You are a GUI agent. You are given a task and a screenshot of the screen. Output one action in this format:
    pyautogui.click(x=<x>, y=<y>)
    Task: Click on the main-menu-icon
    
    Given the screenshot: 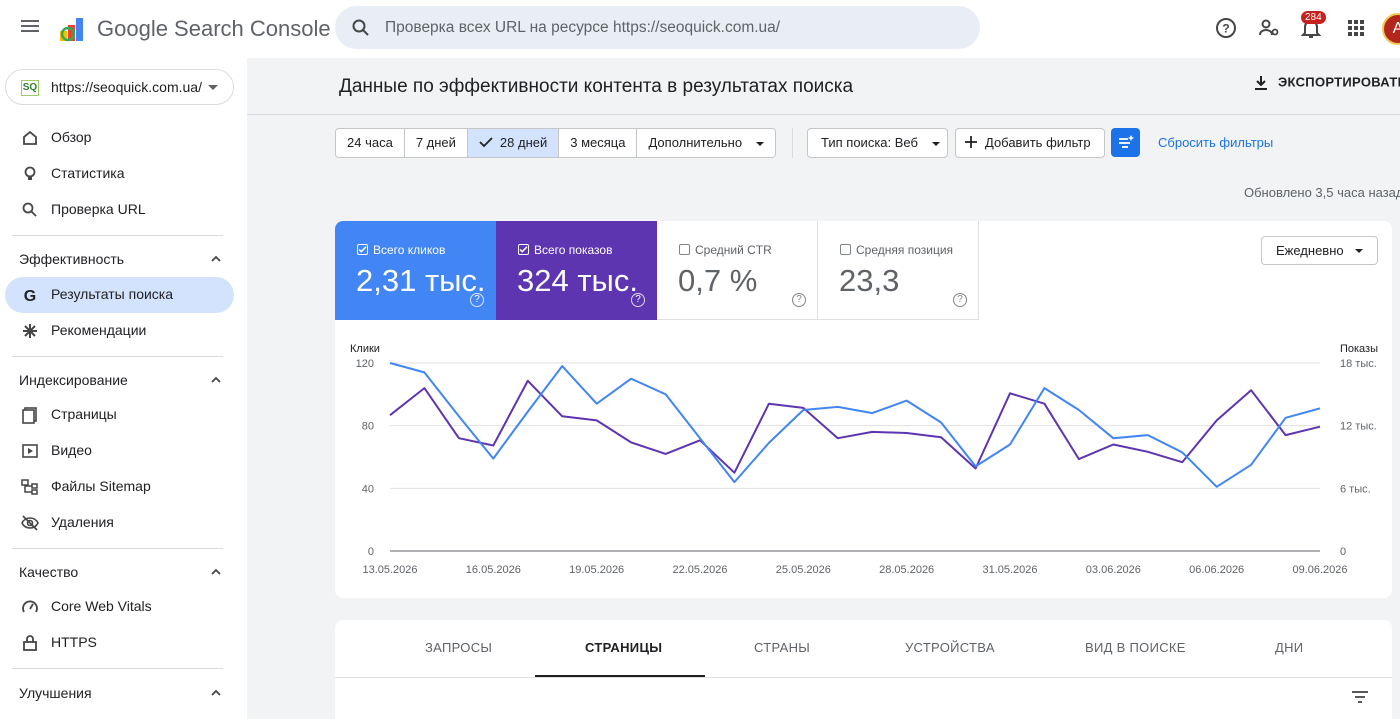 What is the action you would take?
    pyautogui.click(x=30, y=29)
    